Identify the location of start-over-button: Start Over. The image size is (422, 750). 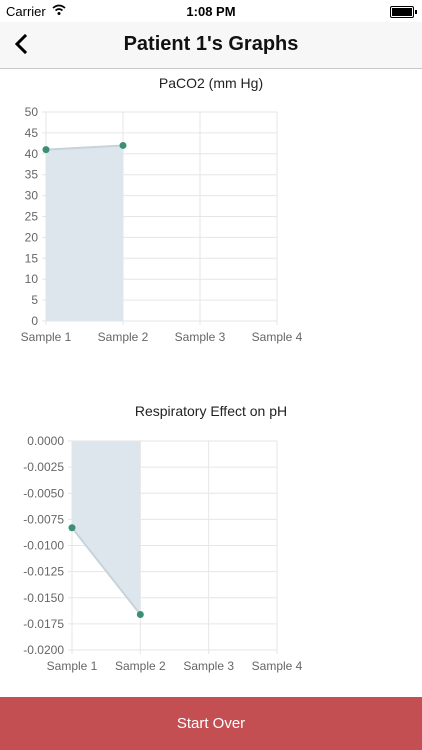
(211, 723).